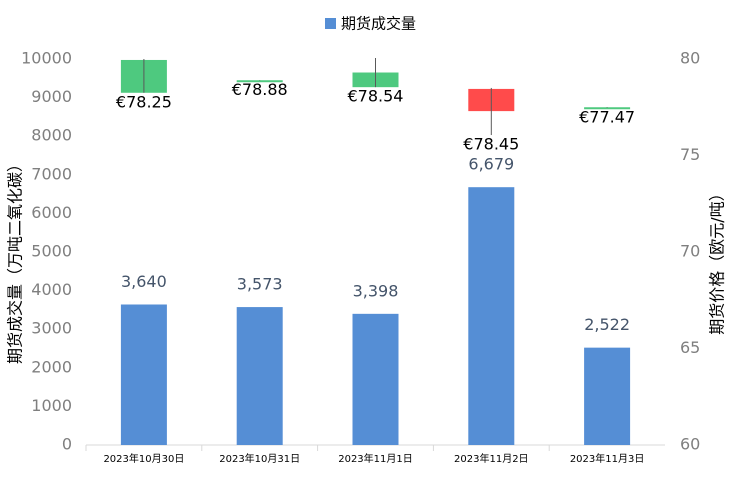  I want to click on y-tick-label: 5000, so click(51, 251).